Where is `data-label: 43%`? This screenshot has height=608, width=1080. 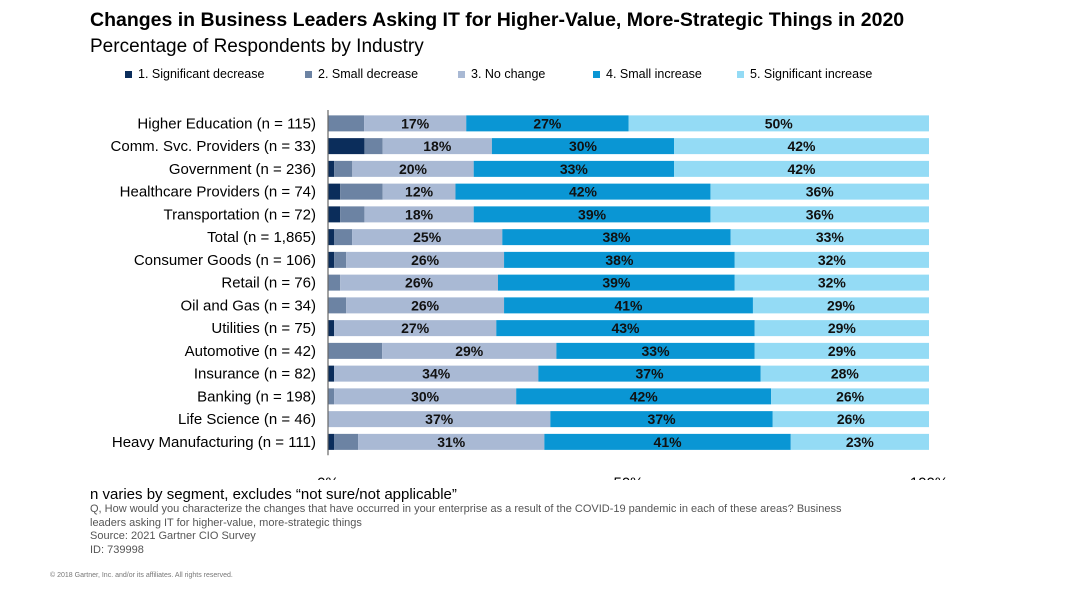
data-label: 43% is located at coordinates (625, 328).